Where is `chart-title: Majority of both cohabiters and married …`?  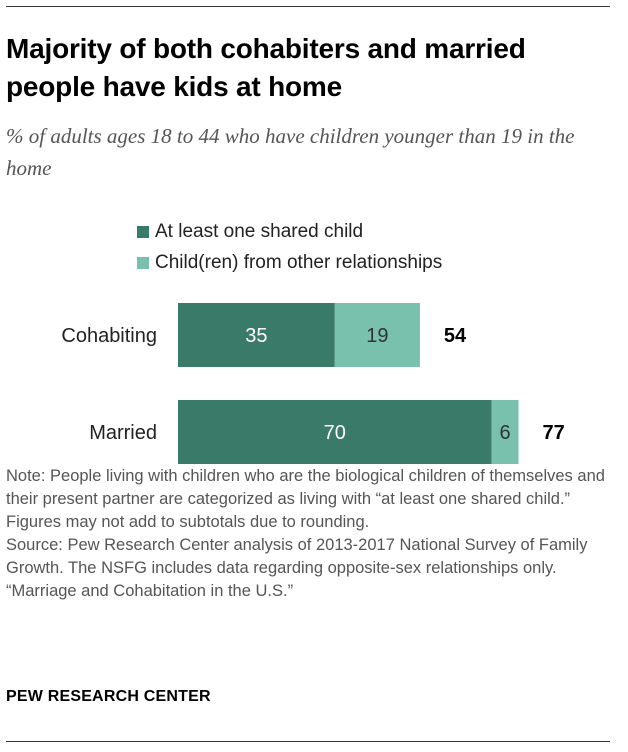 chart-title: Majority of both cohabiters and married … is located at coordinates (266, 67).